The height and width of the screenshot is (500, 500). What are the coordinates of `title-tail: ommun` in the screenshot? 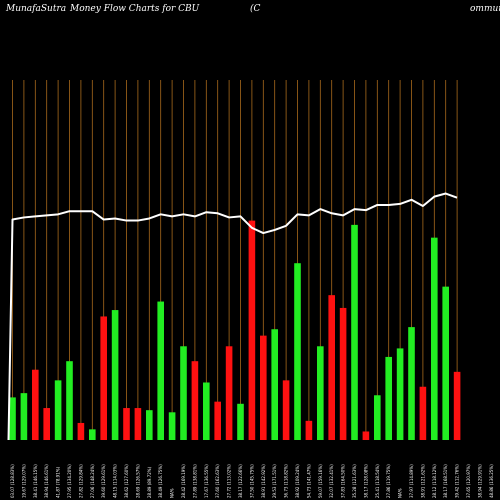 It's located at (485, 9).